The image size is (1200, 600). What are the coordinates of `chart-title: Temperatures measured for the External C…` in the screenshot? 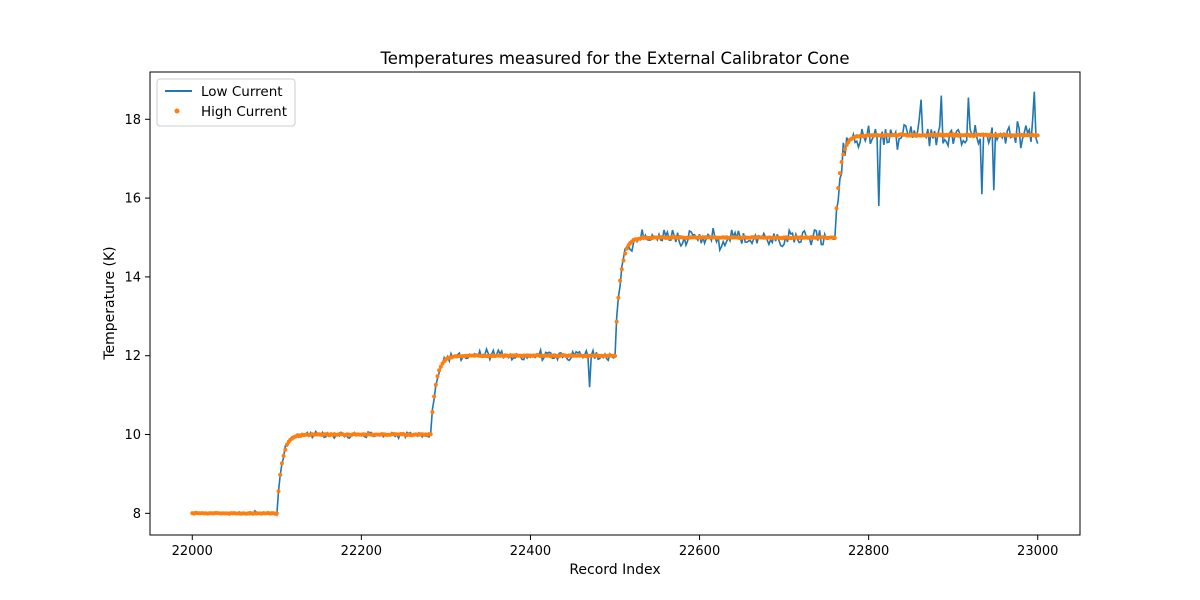 It's located at (615, 58).